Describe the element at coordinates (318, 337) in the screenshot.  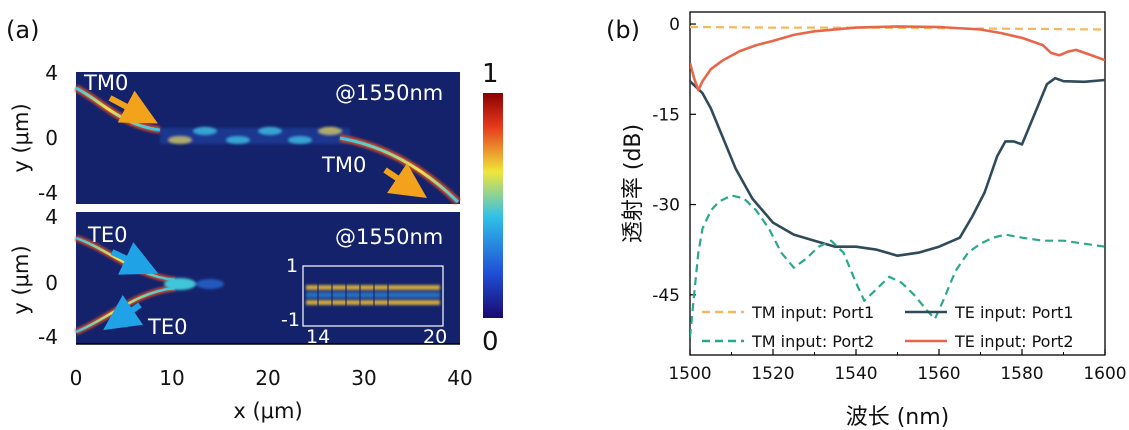
I see `inset-xtick-left: 14` at that location.